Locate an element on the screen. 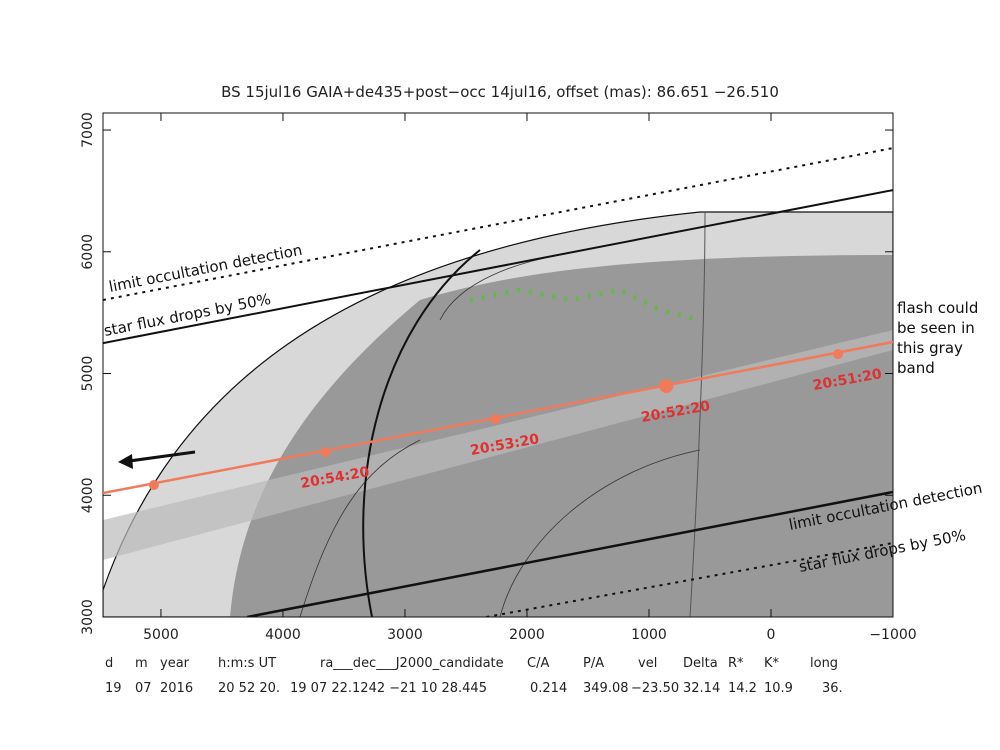 Image resolution: width=1000 pixels, height=750 pixels. footer-value: 14.2 is located at coordinates (742, 688).